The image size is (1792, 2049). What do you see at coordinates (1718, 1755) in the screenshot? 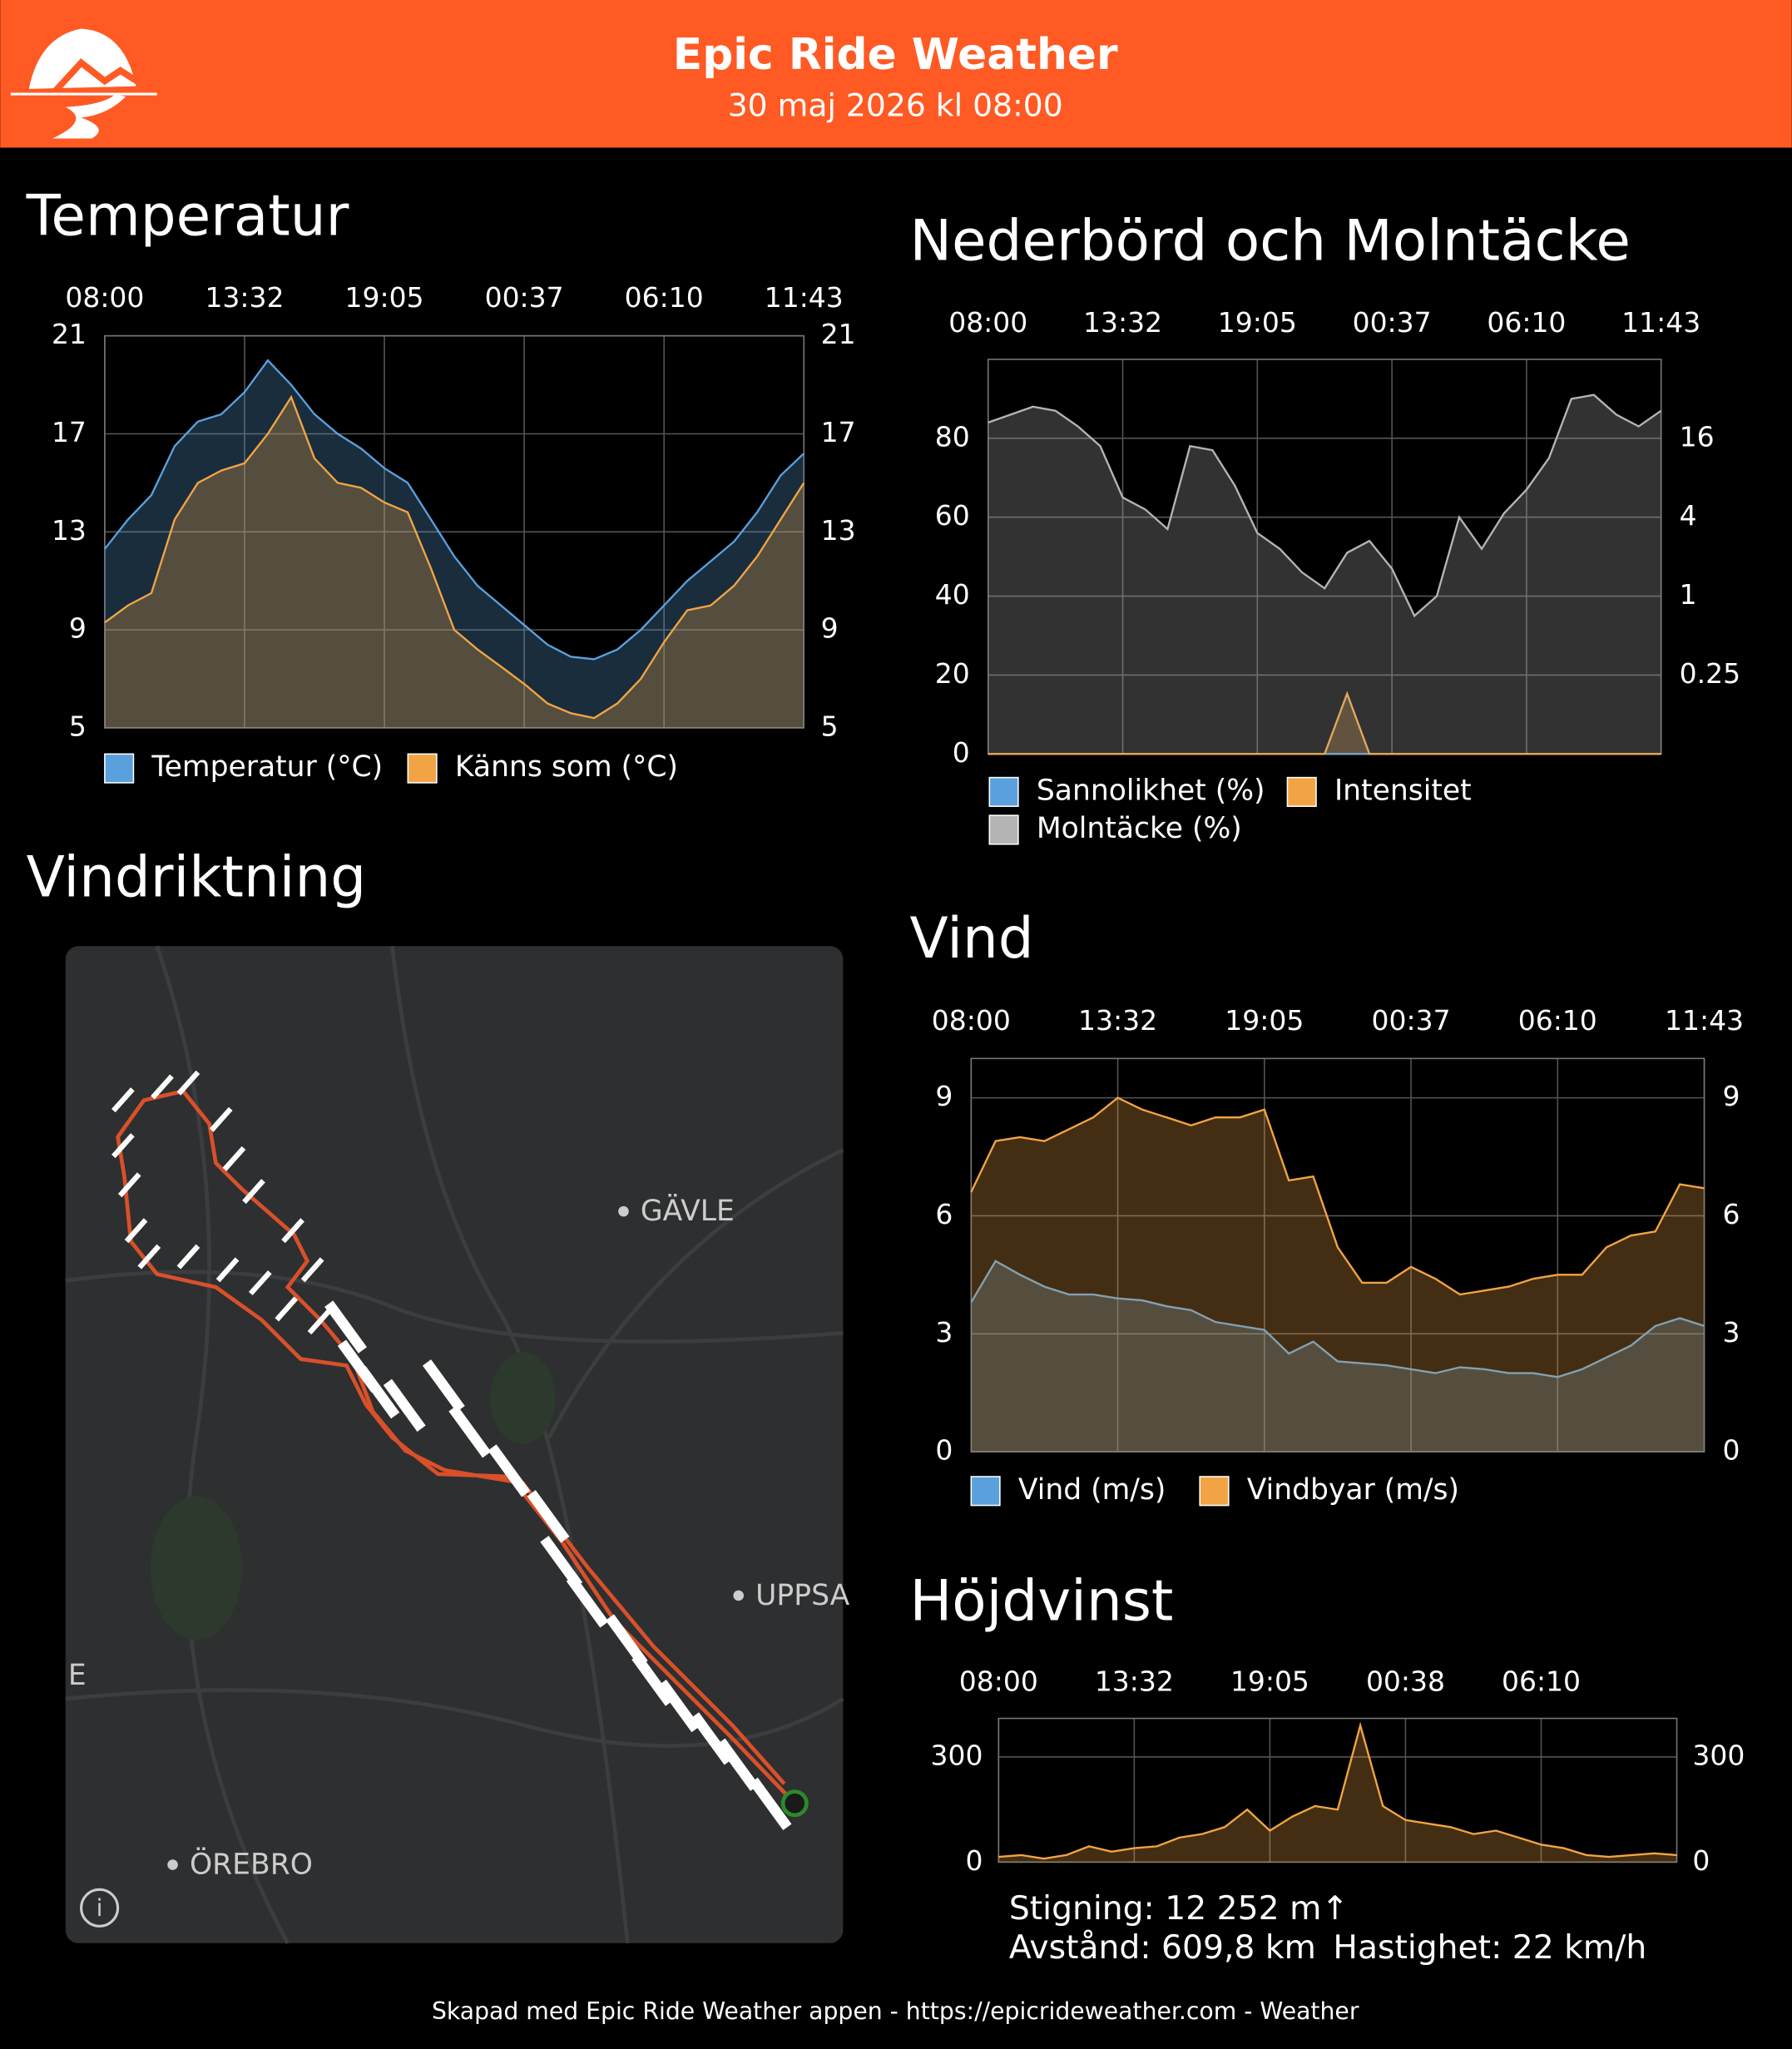
I see `y-tick-label-right: 300` at bounding box center [1718, 1755].